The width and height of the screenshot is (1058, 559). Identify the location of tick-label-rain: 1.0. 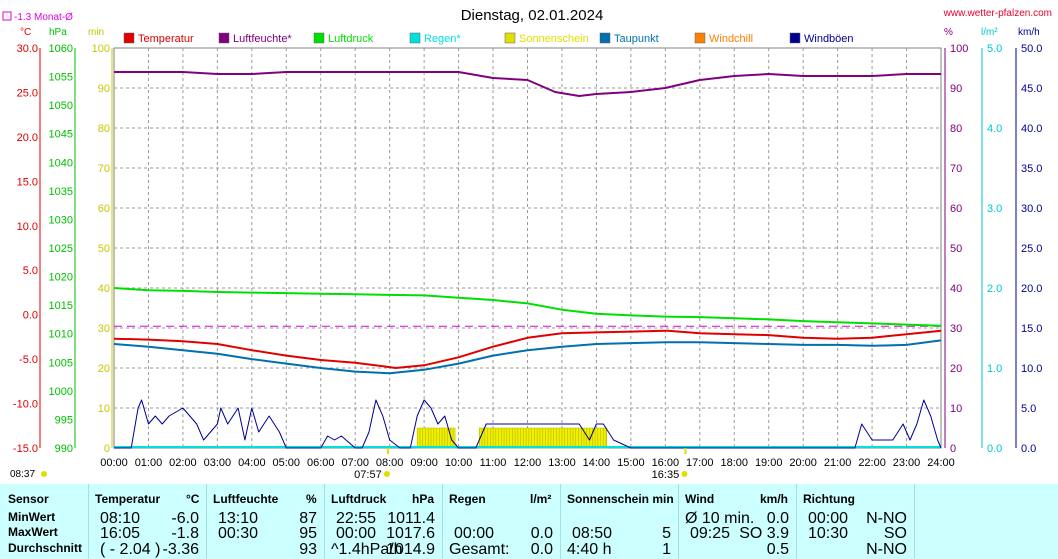
(994, 369).